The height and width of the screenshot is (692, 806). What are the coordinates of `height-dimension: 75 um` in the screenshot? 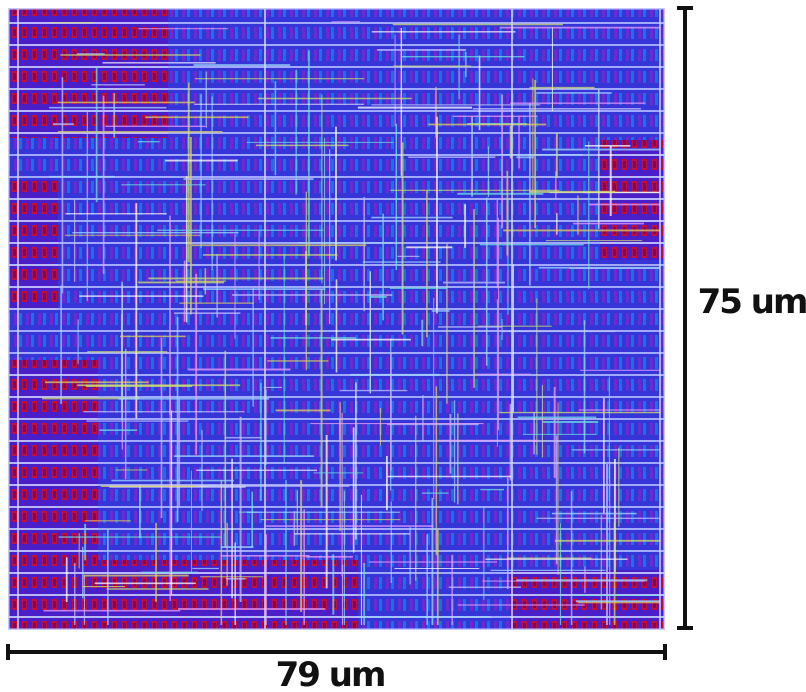 It's located at (741, 318).